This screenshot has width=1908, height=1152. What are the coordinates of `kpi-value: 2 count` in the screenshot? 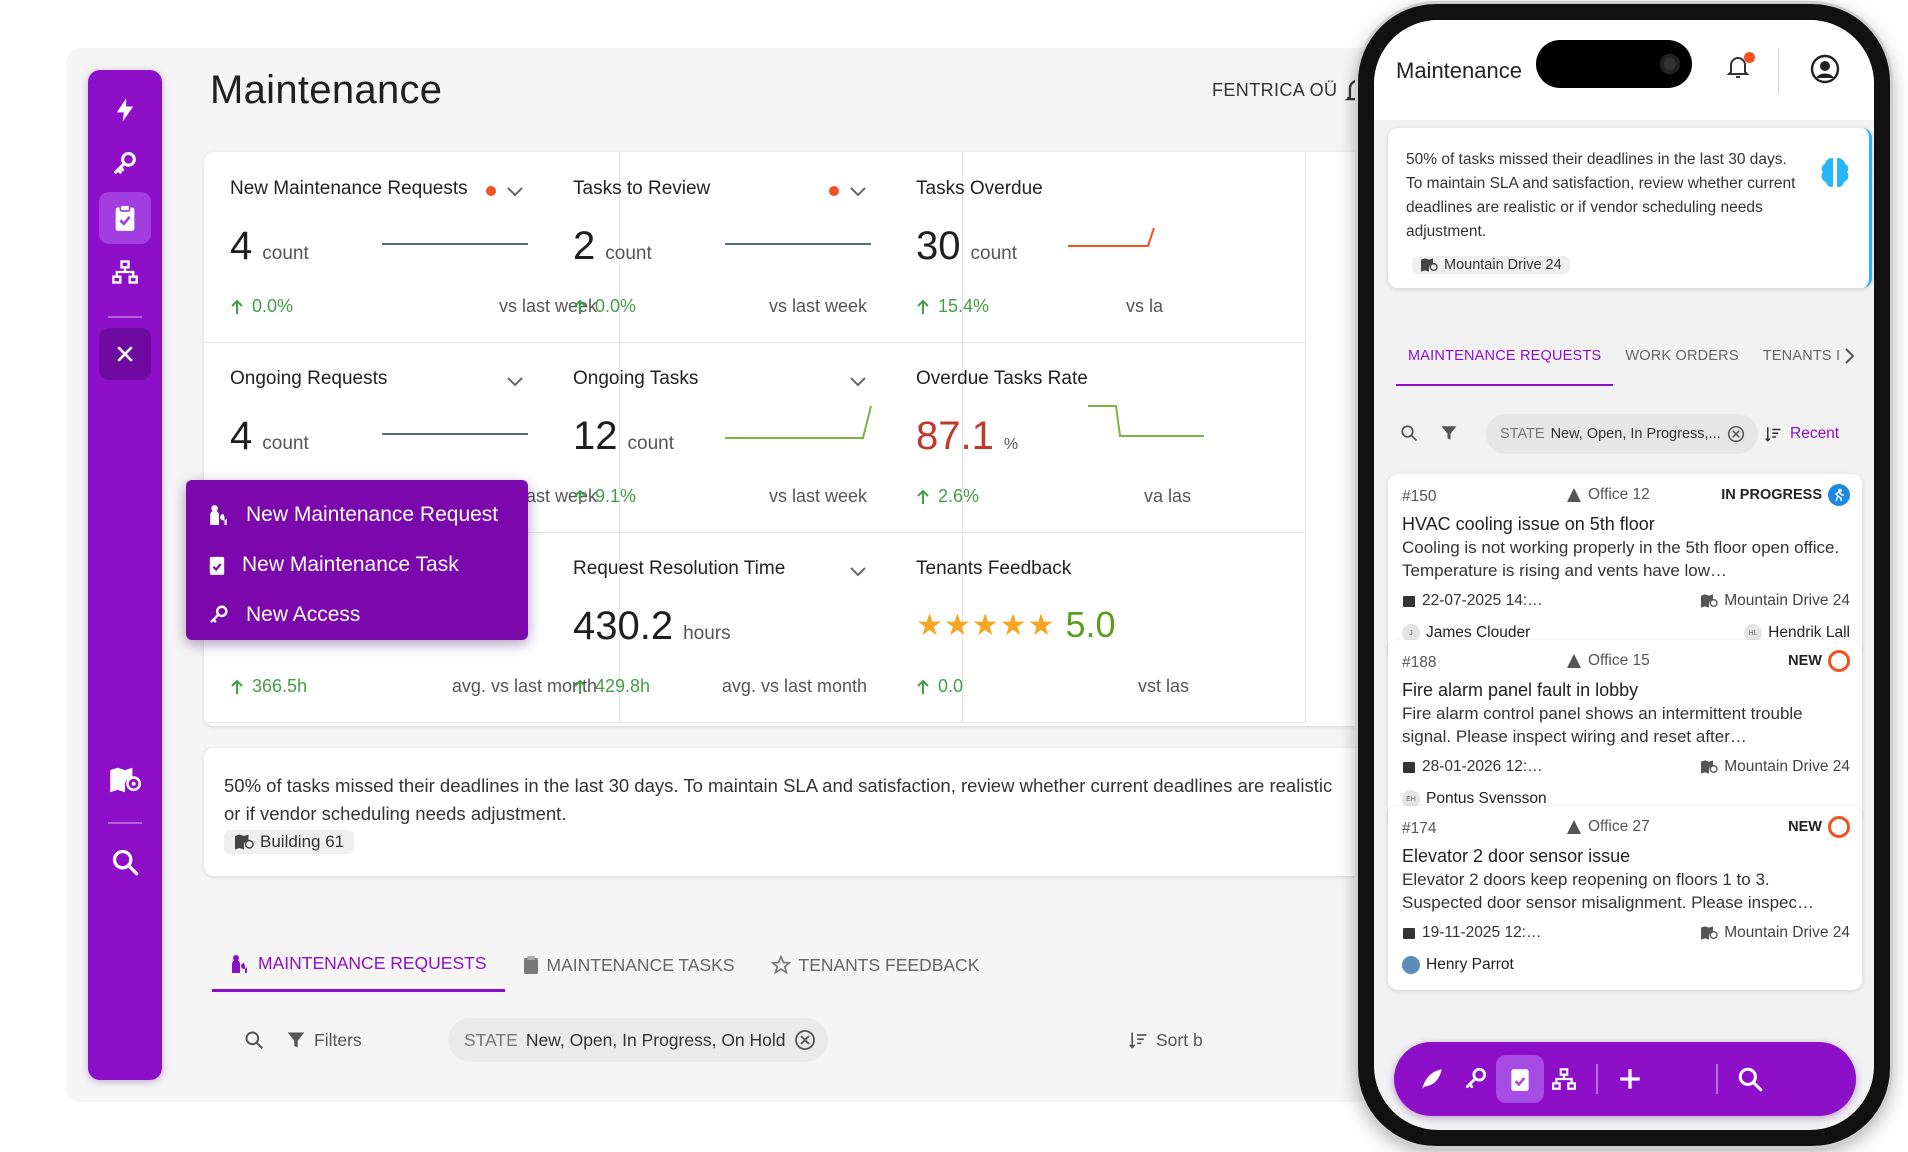 It's located at (612, 246).